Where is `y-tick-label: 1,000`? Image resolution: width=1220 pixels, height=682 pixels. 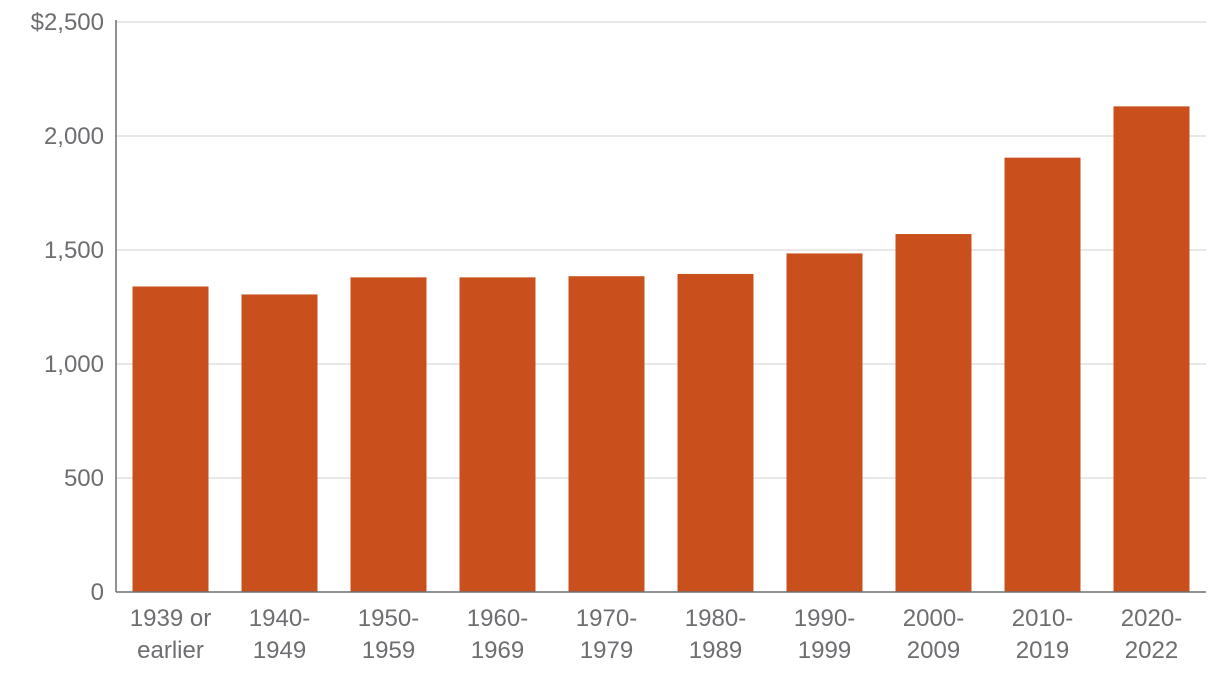 y-tick-label: 1,000 is located at coordinates (74, 364).